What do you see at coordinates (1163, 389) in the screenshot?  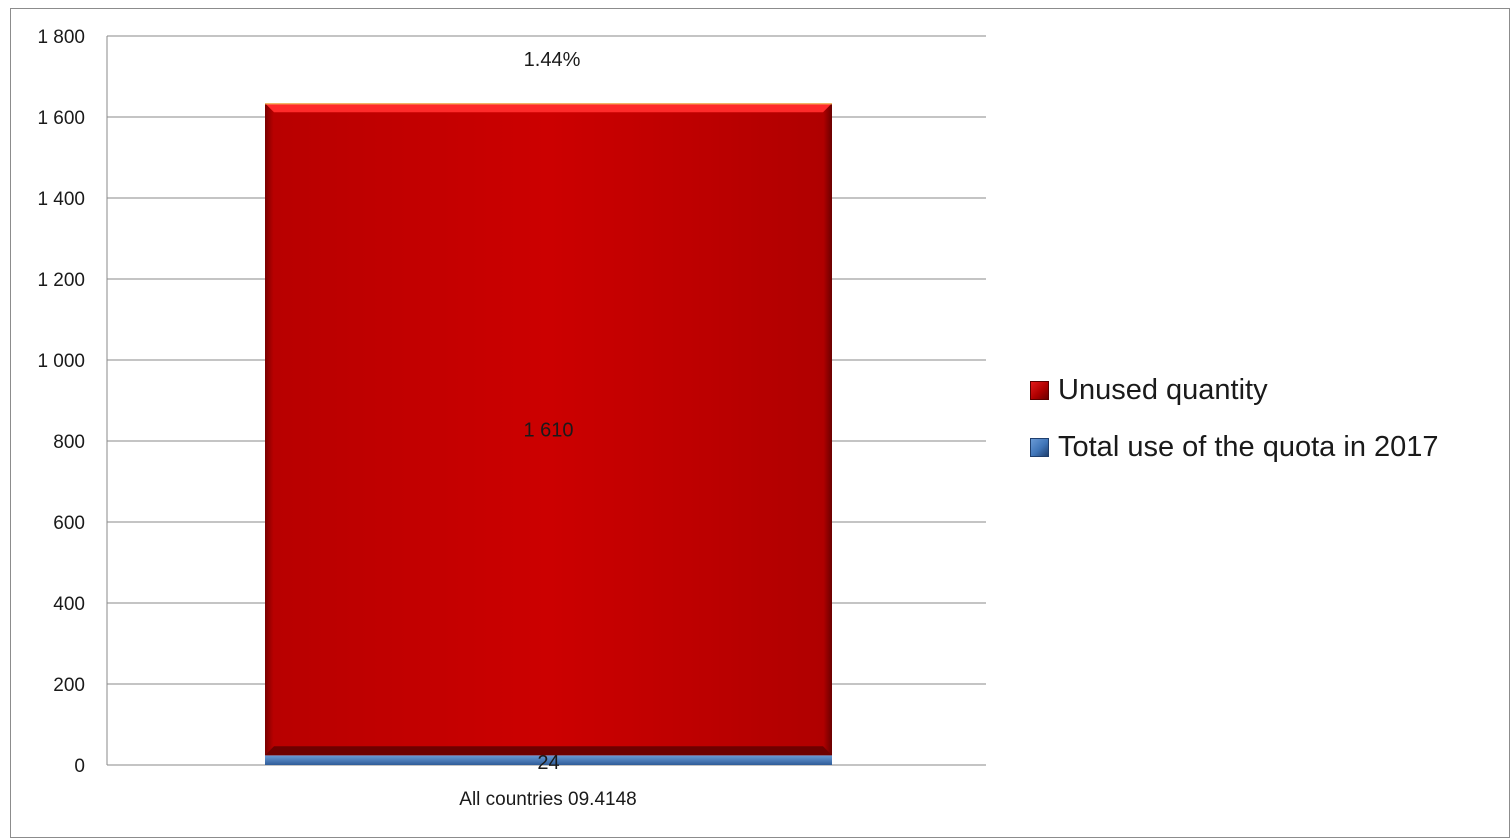 I see `legend-label-unused: Unused quantity` at bounding box center [1163, 389].